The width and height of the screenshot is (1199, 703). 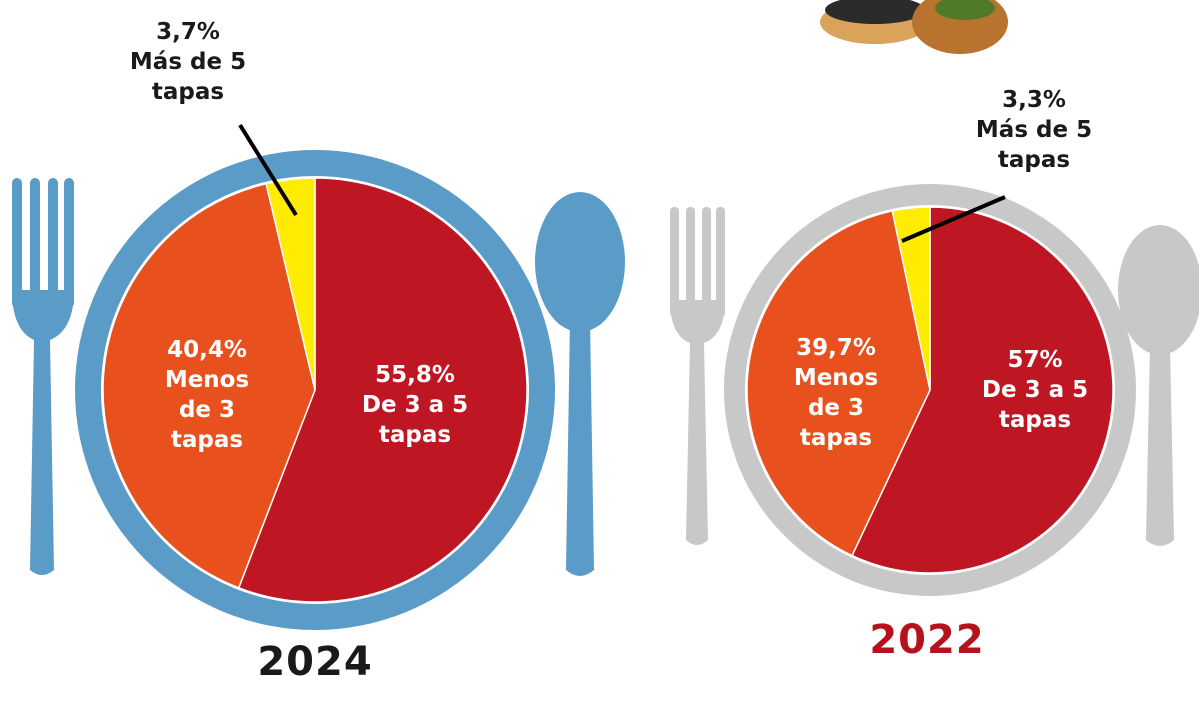 I want to click on slice-label: 3,3% Más de 5 tapas, so click(x=1034, y=130).